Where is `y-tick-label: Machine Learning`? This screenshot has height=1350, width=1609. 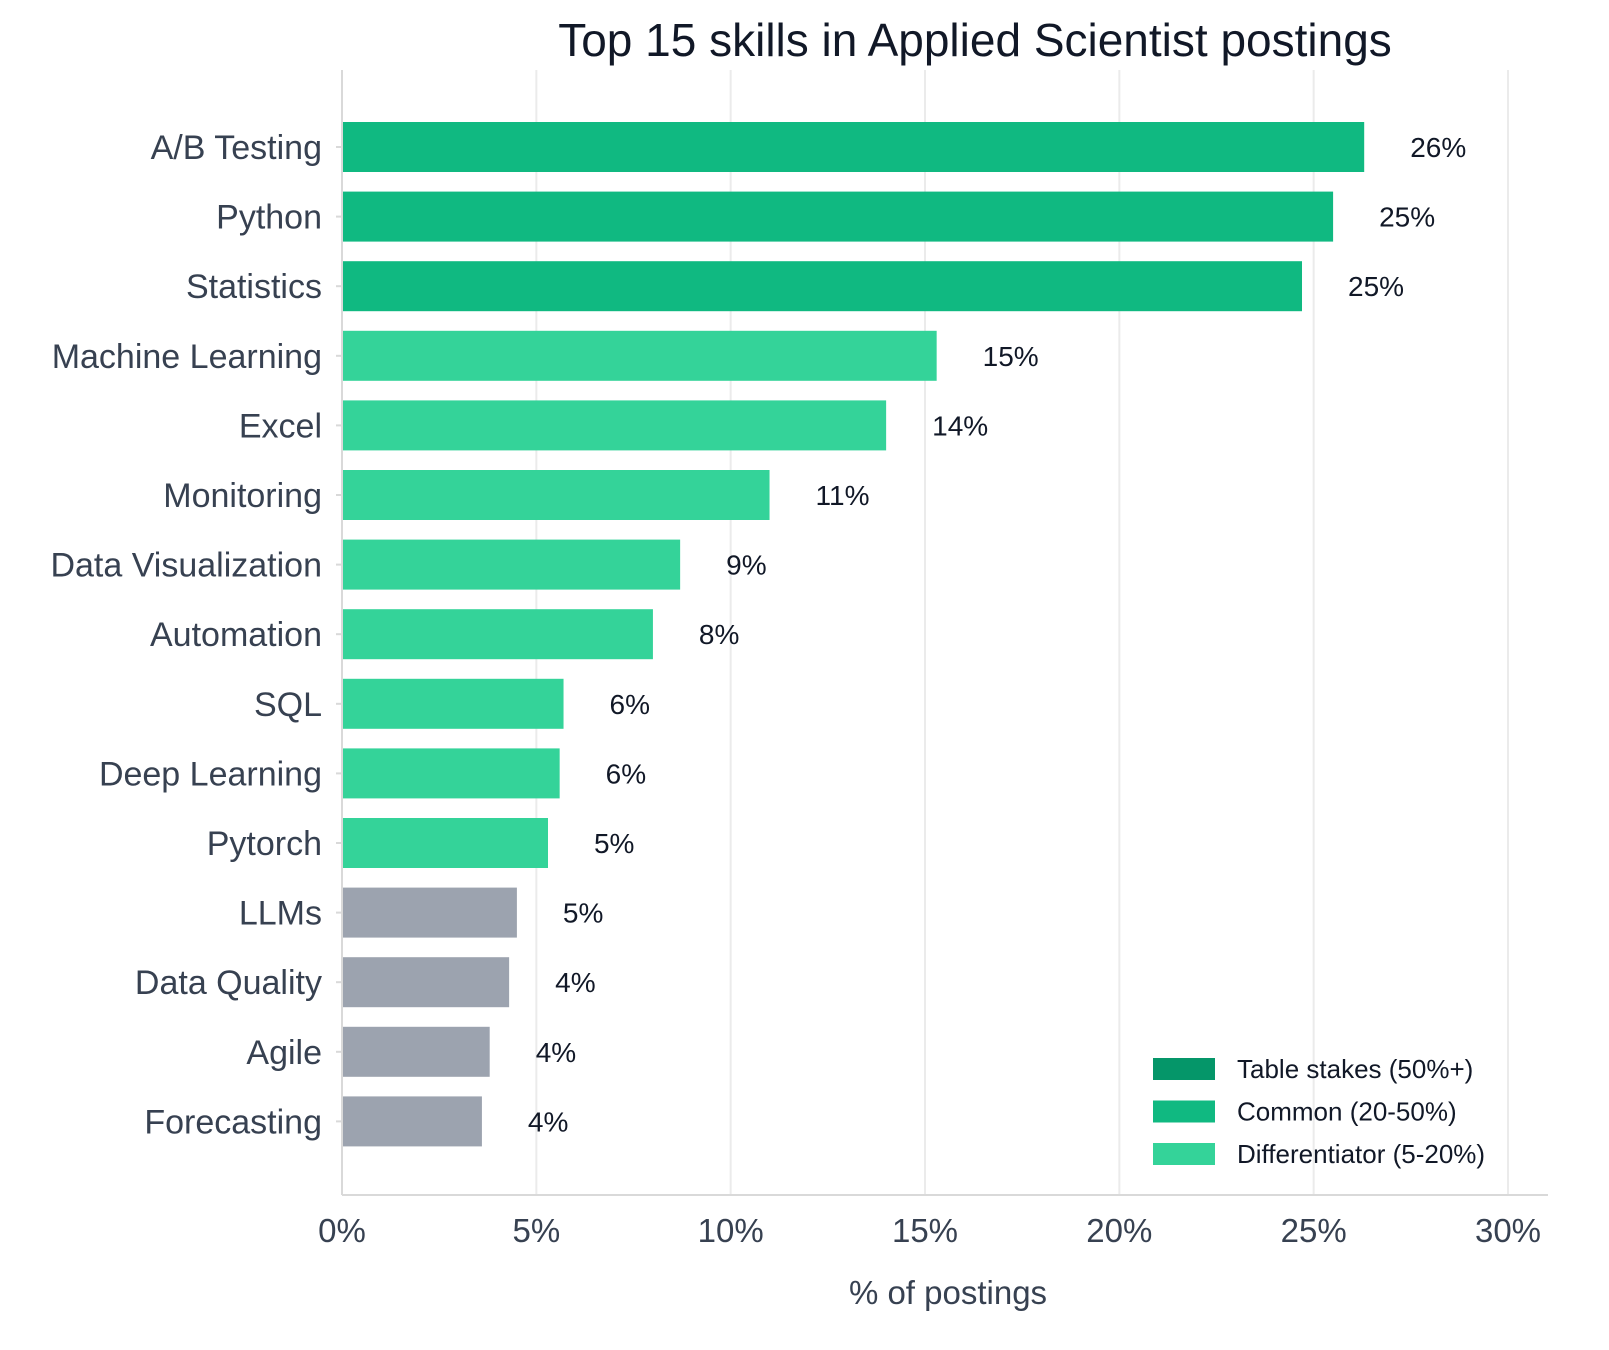
y-tick-label: Machine Learning is located at coordinates (187, 357).